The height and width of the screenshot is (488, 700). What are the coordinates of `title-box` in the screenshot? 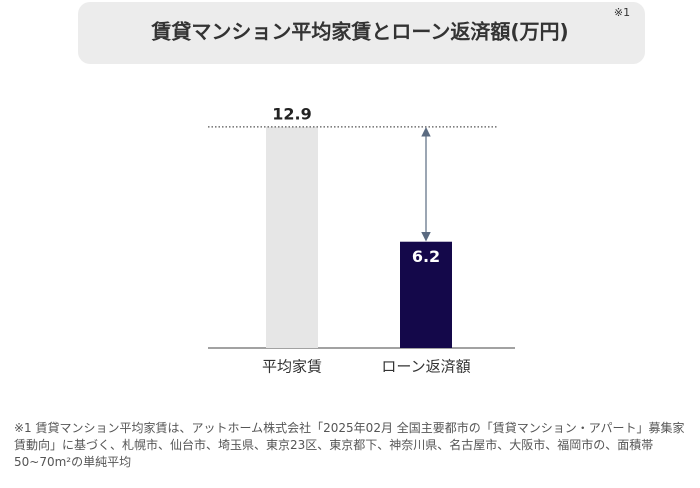 It's located at (361, 33).